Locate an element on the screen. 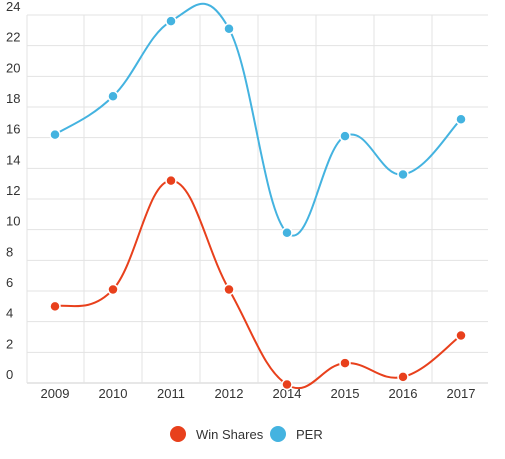 The height and width of the screenshot is (459, 505). x-tick-label: 2014 is located at coordinates (287, 393).